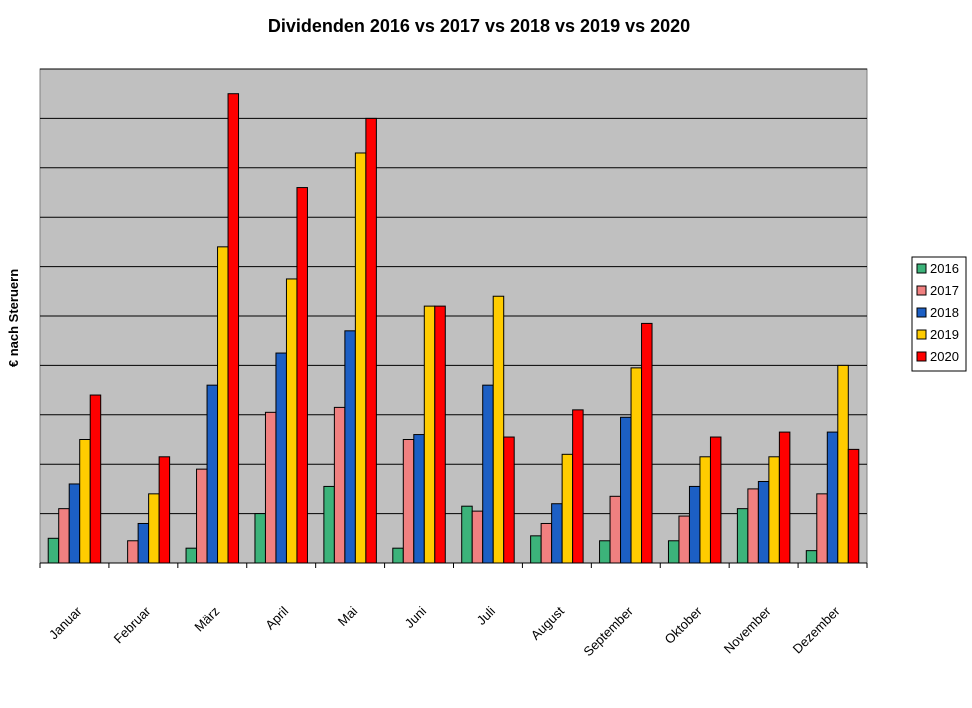  I want to click on bar-2017-April, so click(270, 487).